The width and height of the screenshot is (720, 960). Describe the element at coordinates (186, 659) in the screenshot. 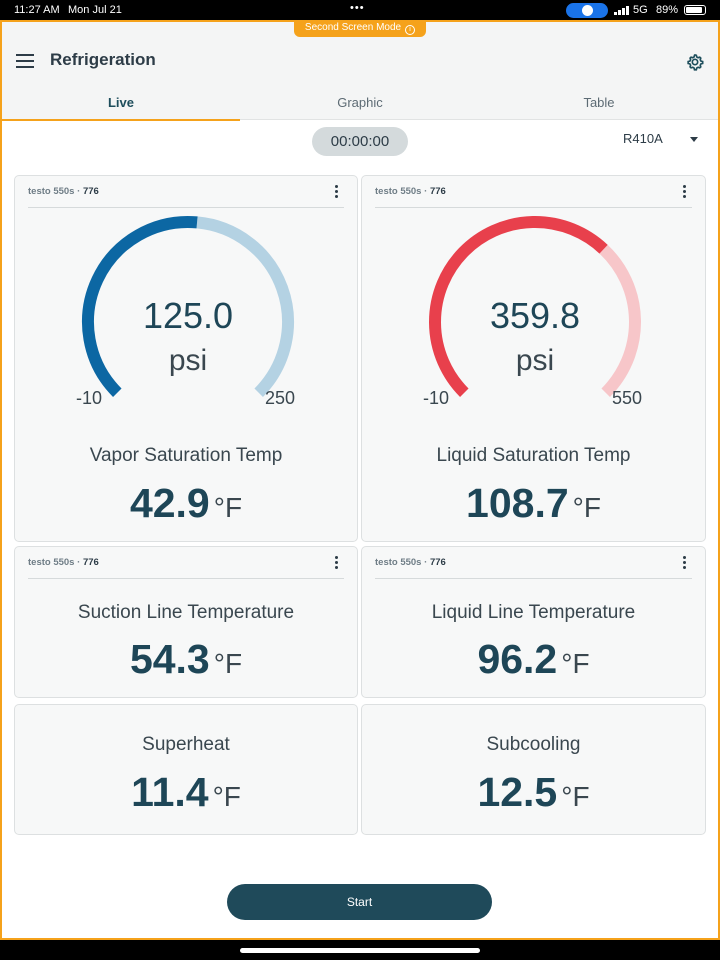

I see `metric-value: 54.3 °F` at that location.